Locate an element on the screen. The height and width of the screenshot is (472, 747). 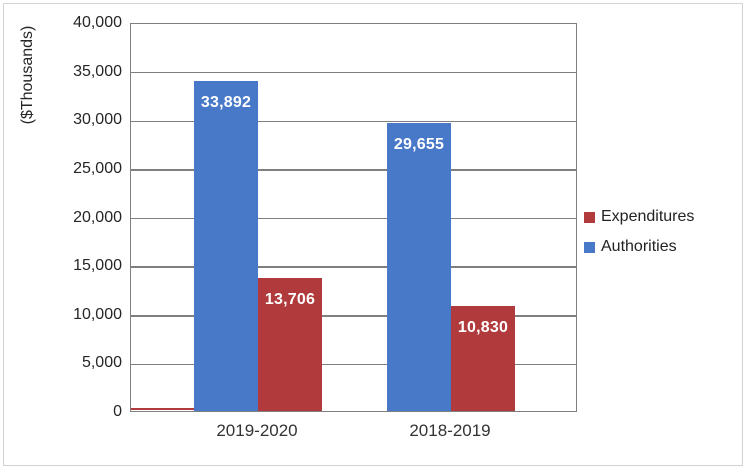
y-tick-label: 25,000 is located at coordinates (97, 168).